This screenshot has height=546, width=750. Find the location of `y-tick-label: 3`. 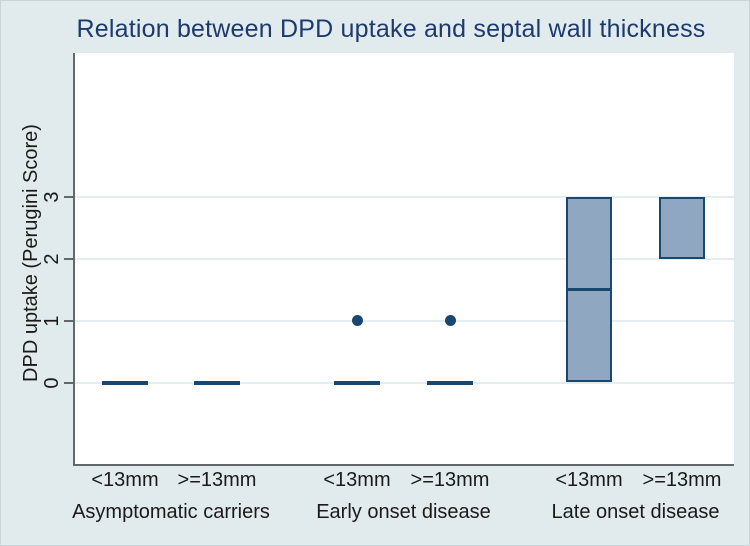

y-tick-label: 3 is located at coordinates (52, 197).